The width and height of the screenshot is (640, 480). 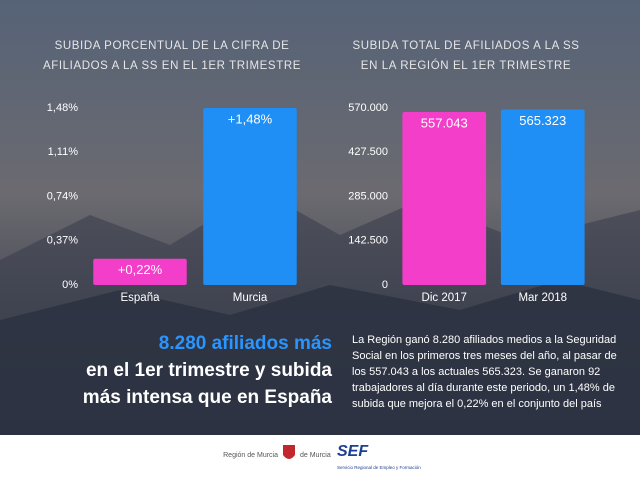 I want to click on y-tick-label: 427.500, so click(x=368, y=152).